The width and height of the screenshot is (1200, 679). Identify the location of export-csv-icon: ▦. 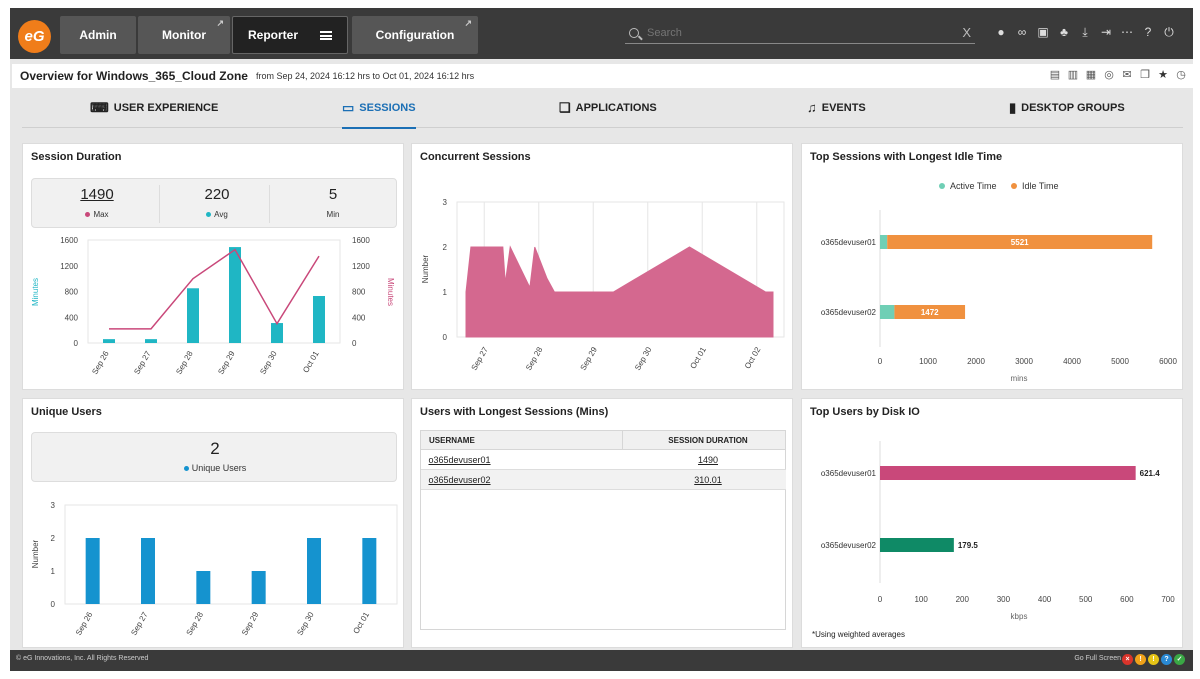
(1091, 75).